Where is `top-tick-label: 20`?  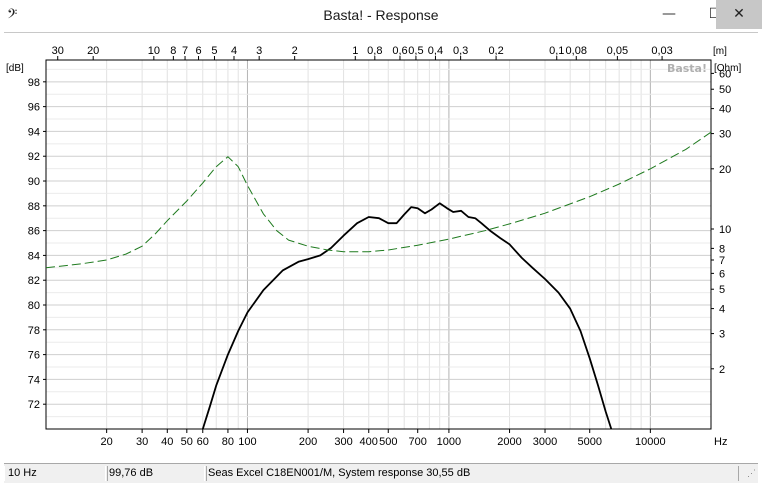
top-tick-label: 20 is located at coordinates (93, 51).